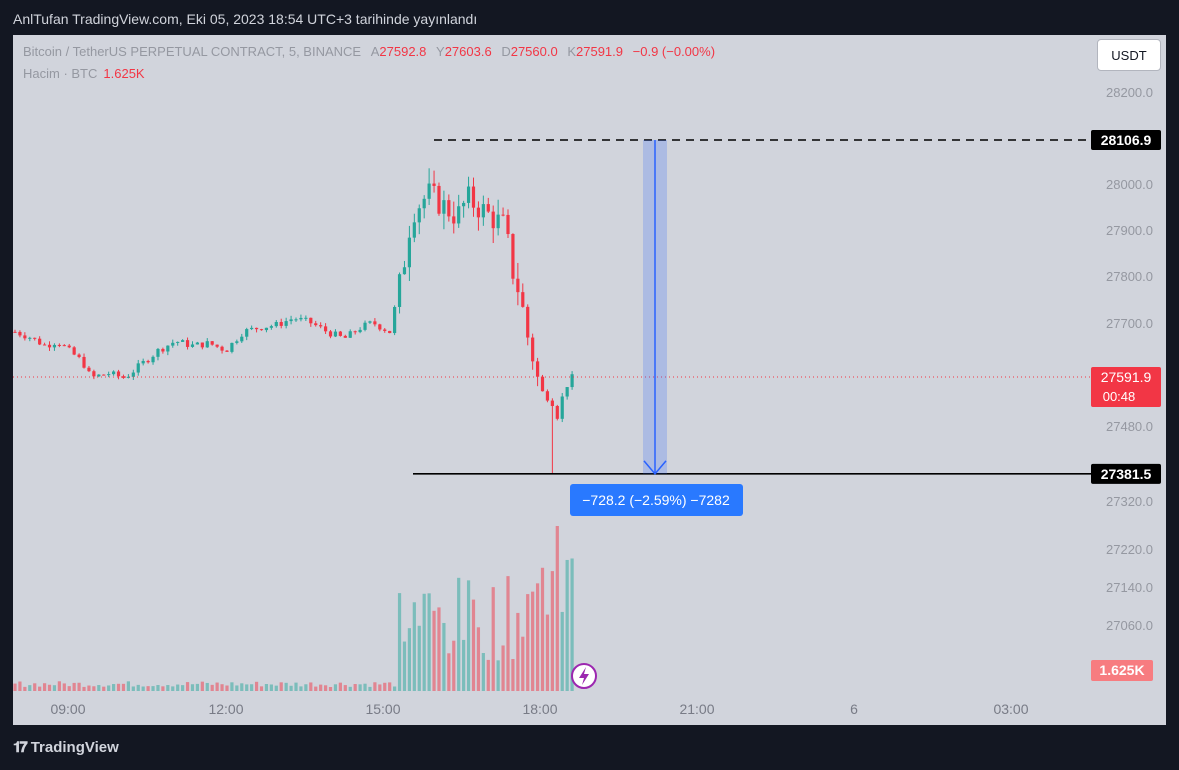 This screenshot has height=770, width=1179. I want to click on tradingview-logo: 𝟏𝟕 TradingView, so click(66, 747).